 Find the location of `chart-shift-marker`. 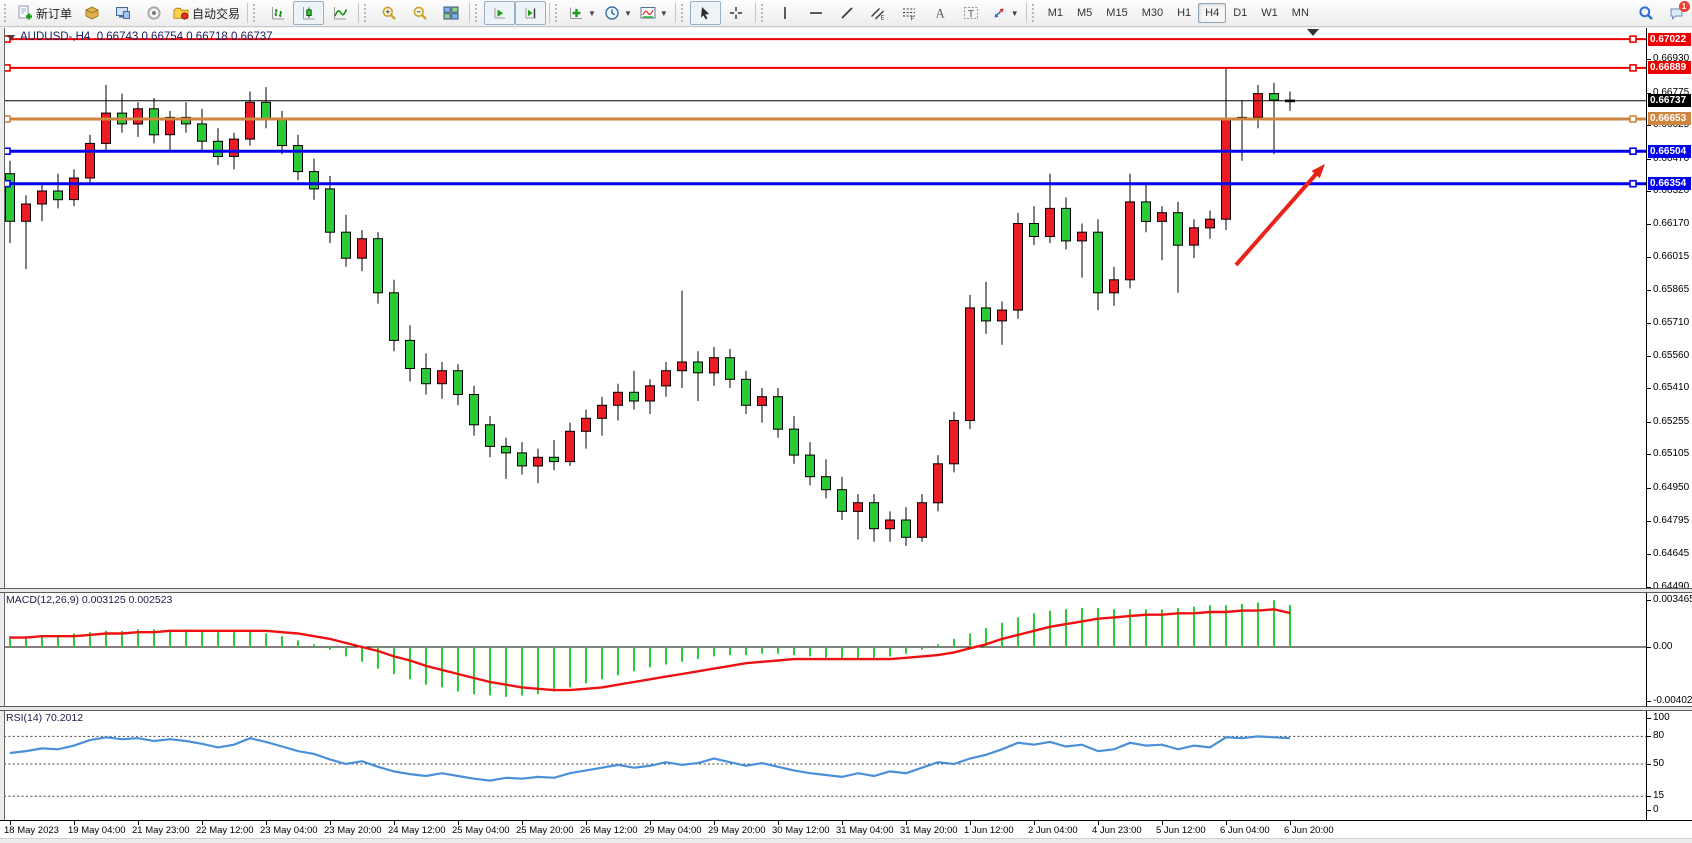

chart-shift-marker is located at coordinates (1313, 32).